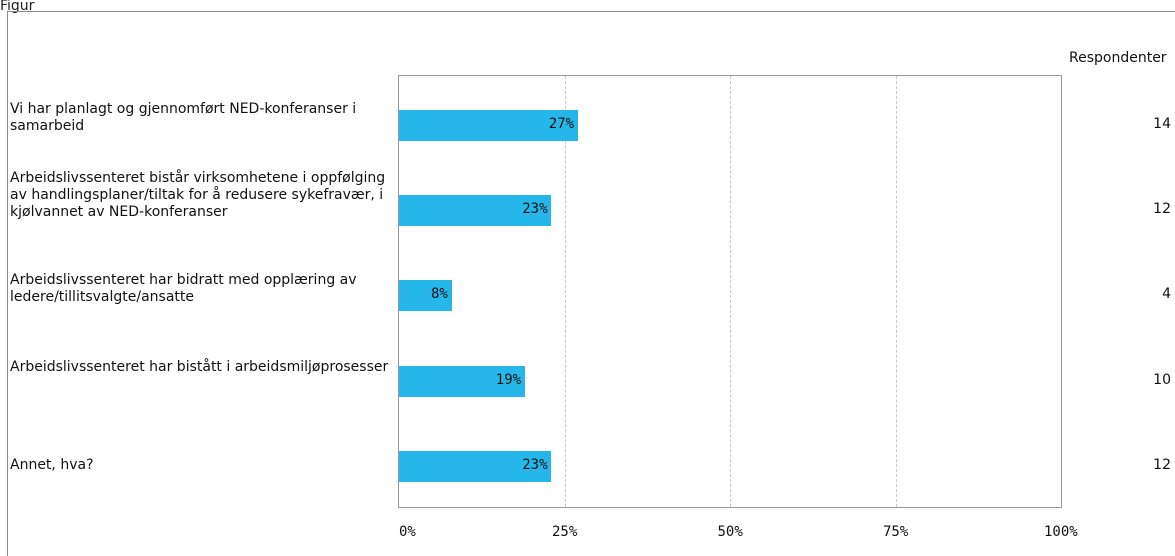  Describe the element at coordinates (17, 7) in the screenshot. I see `figure-label: Figur` at that location.